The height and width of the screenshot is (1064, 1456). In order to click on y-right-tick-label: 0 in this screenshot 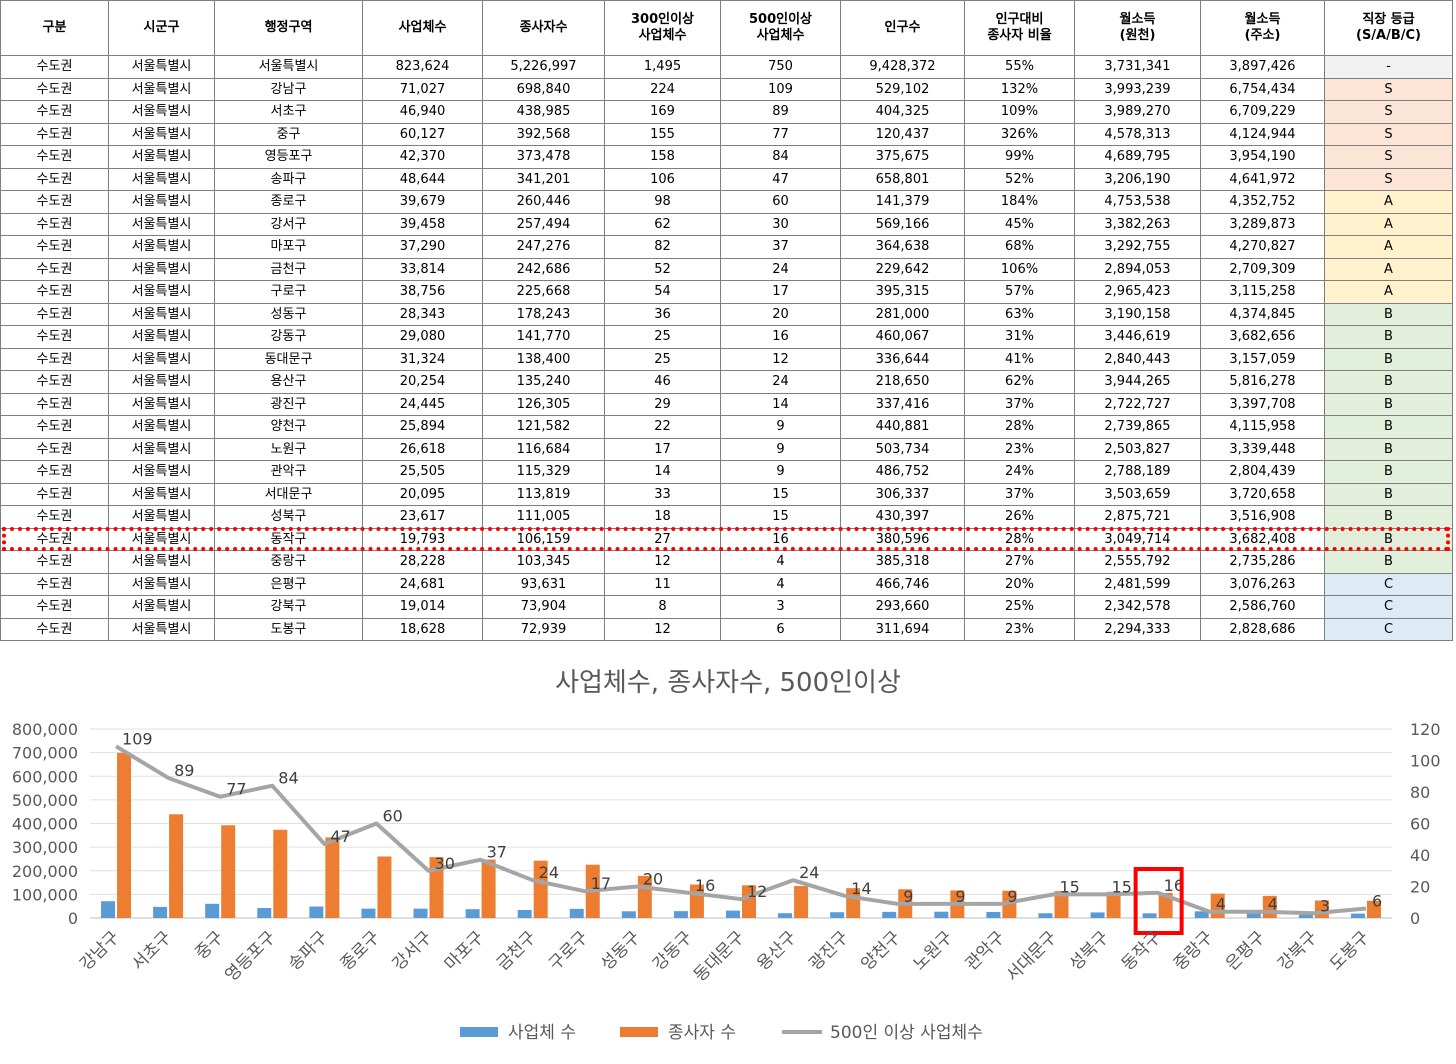, I will do `click(1415, 918)`.